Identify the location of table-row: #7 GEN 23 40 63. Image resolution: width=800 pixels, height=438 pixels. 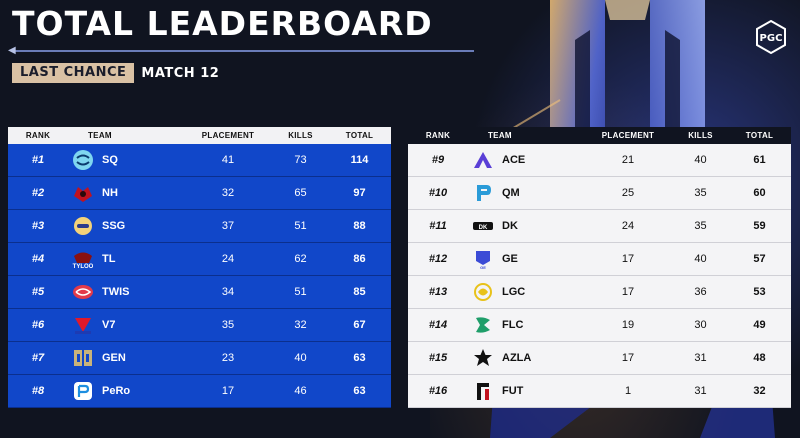
(199, 358).